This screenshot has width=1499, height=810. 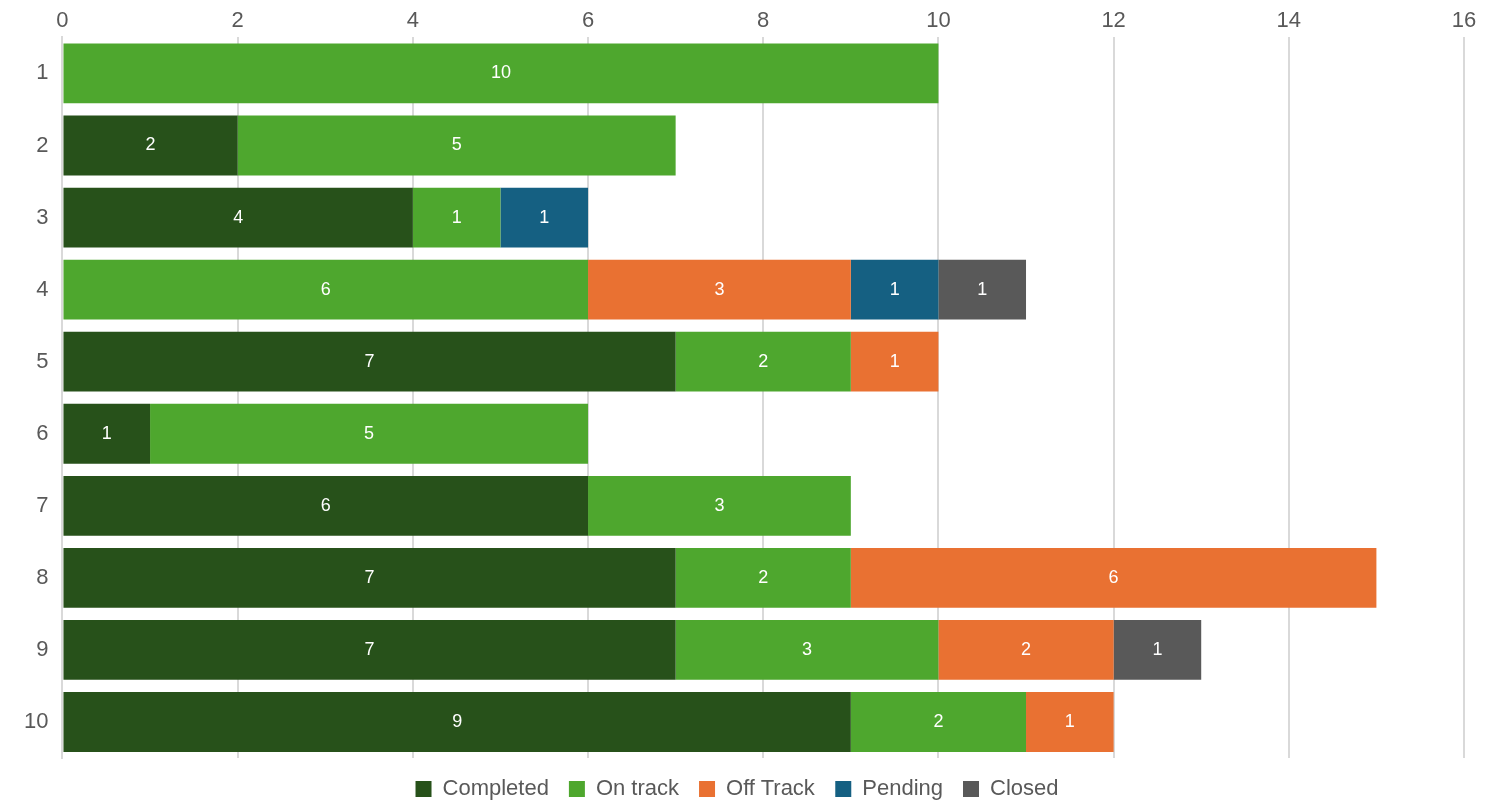 What do you see at coordinates (903, 788) in the screenshot?
I see `legend-label: Pending` at bounding box center [903, 788].